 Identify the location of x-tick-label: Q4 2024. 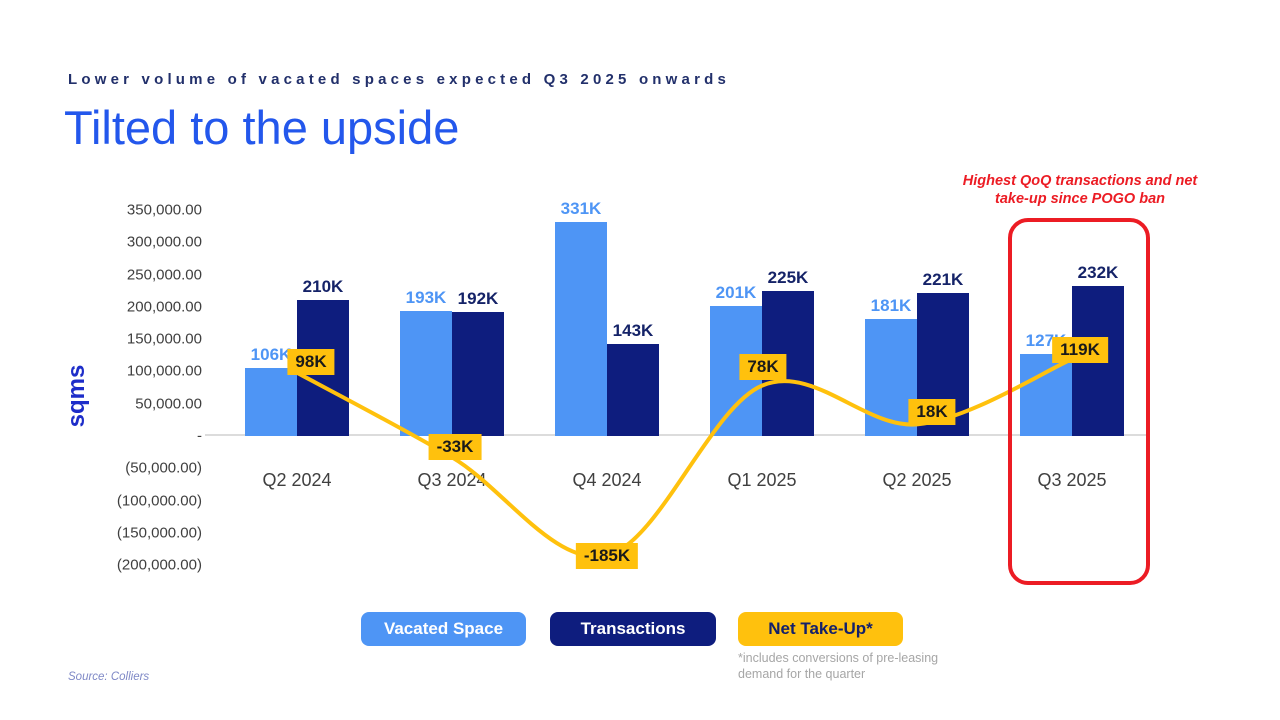
(607, 480).